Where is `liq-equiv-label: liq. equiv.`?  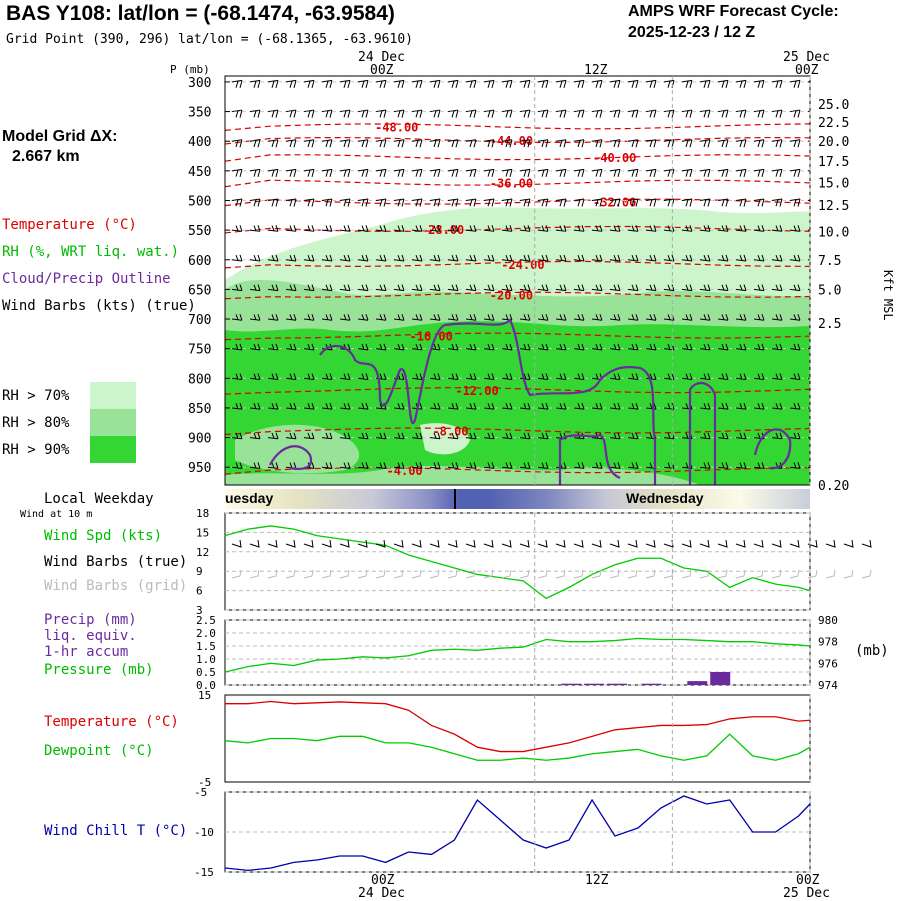 liq-equiv-label: liq. equiv. is located at coordinates (90, 636).